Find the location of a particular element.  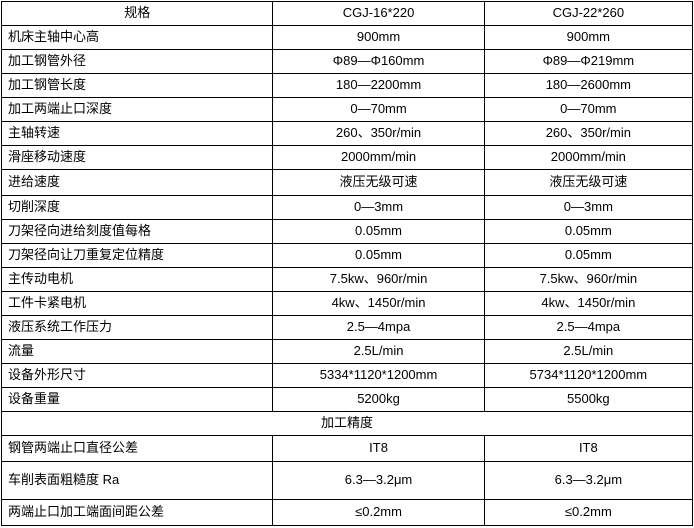

table-row: 切削深度 0—3mm 0—3mm is located at coordinates (347, 207).